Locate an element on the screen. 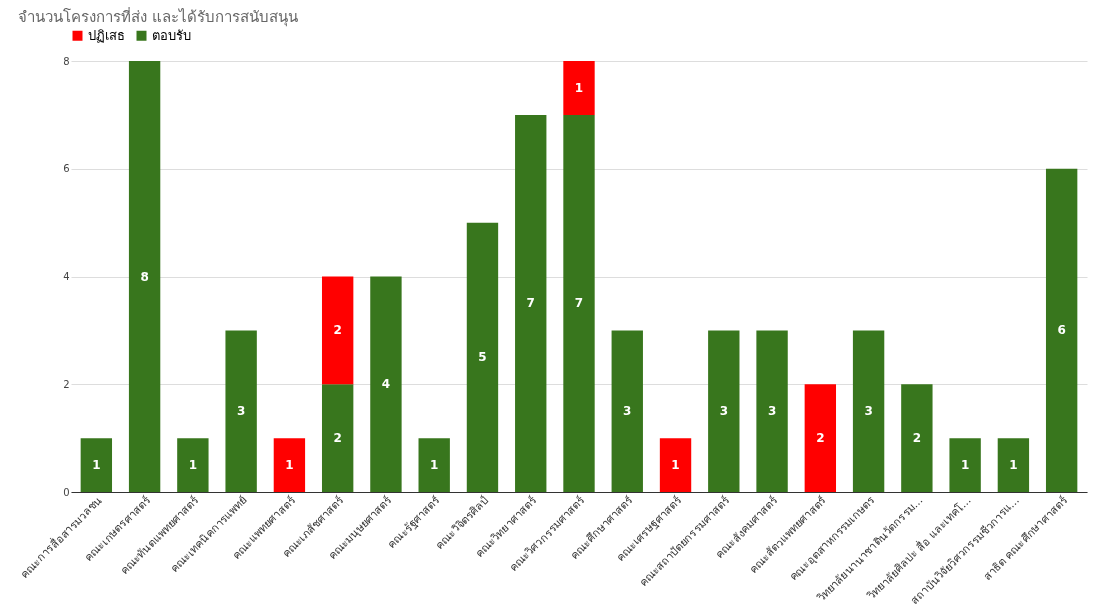 This screenshot has height=612, width=1102. data-label: 4 is located at coordinates (386, 384).